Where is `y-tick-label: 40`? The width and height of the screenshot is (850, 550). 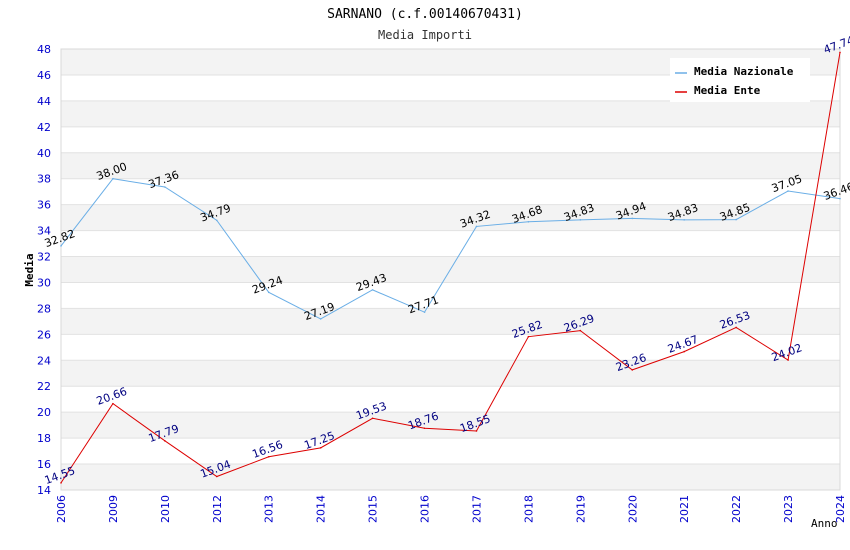 y-tick-label: 40 is located at coordinates (44, 153).